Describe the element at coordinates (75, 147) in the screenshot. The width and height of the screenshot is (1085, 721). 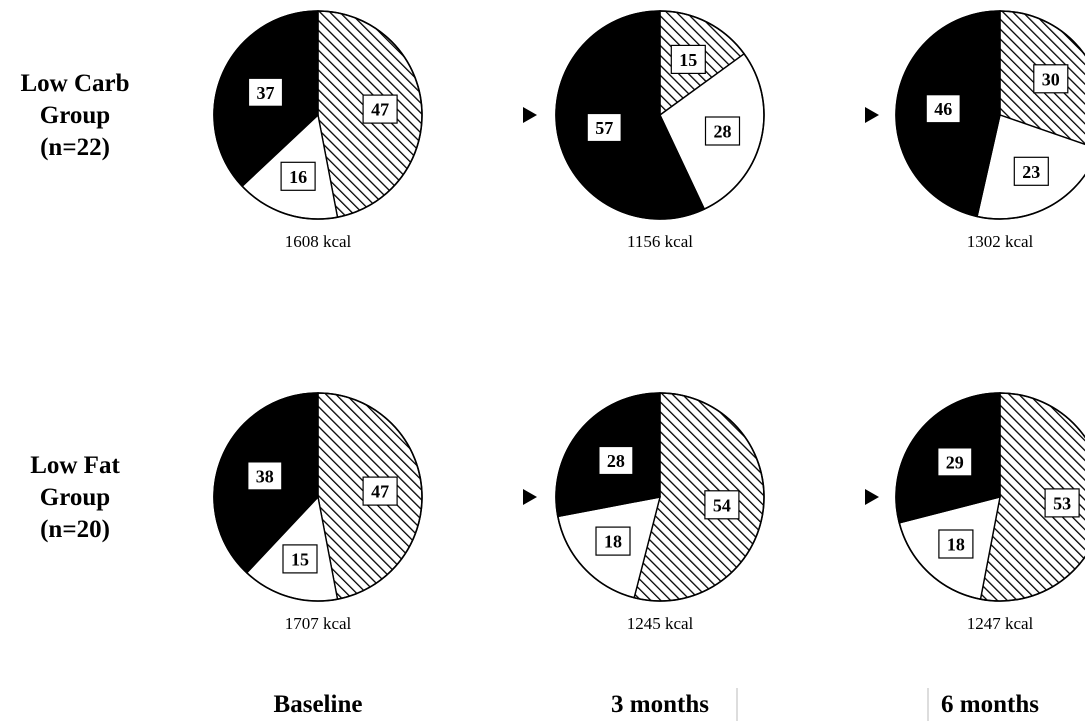
I see `group-label-line: (n=22)` at that location.